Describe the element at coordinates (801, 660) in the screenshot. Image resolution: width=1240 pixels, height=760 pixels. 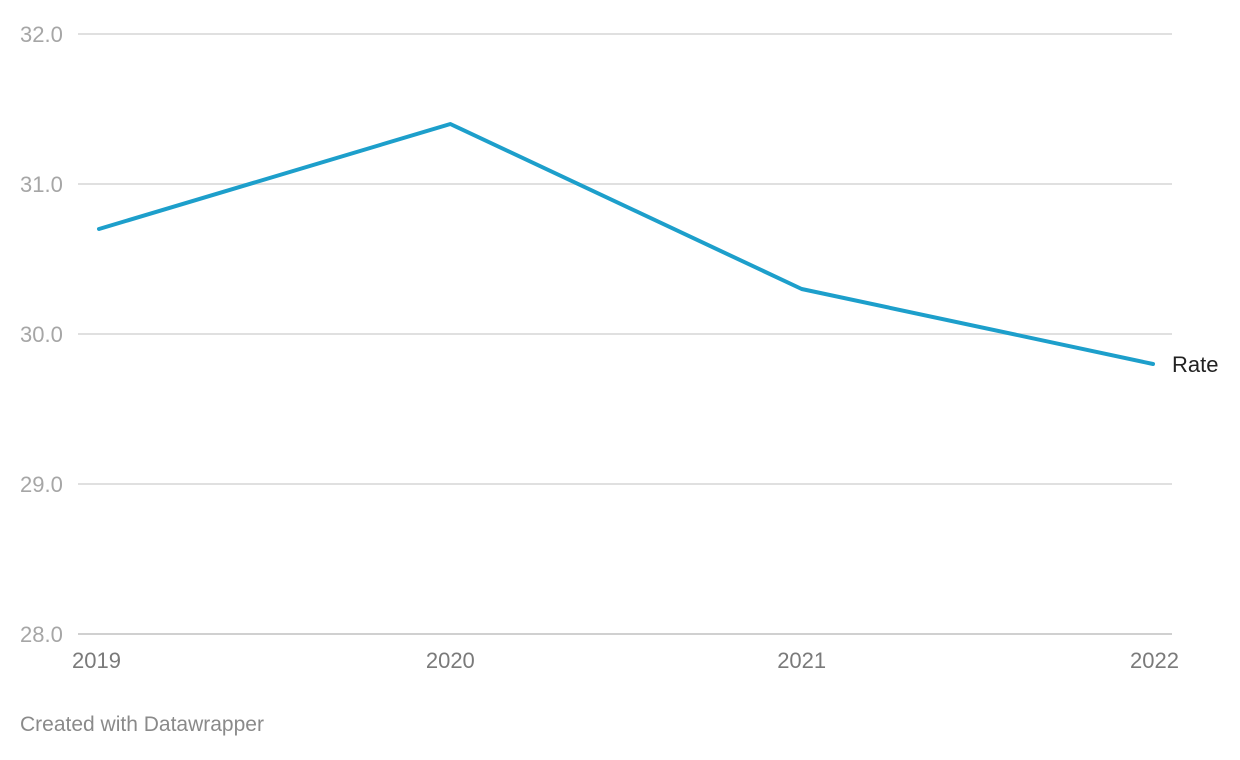
I see `x-tick-label: 2021` at that location.